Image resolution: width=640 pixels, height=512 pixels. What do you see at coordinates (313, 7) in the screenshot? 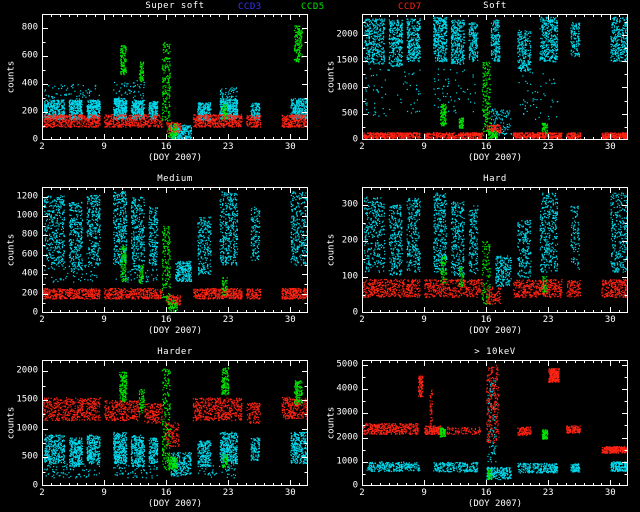
I see `legend-label-ccd5: CCD5` at bounding box center [313, 7].